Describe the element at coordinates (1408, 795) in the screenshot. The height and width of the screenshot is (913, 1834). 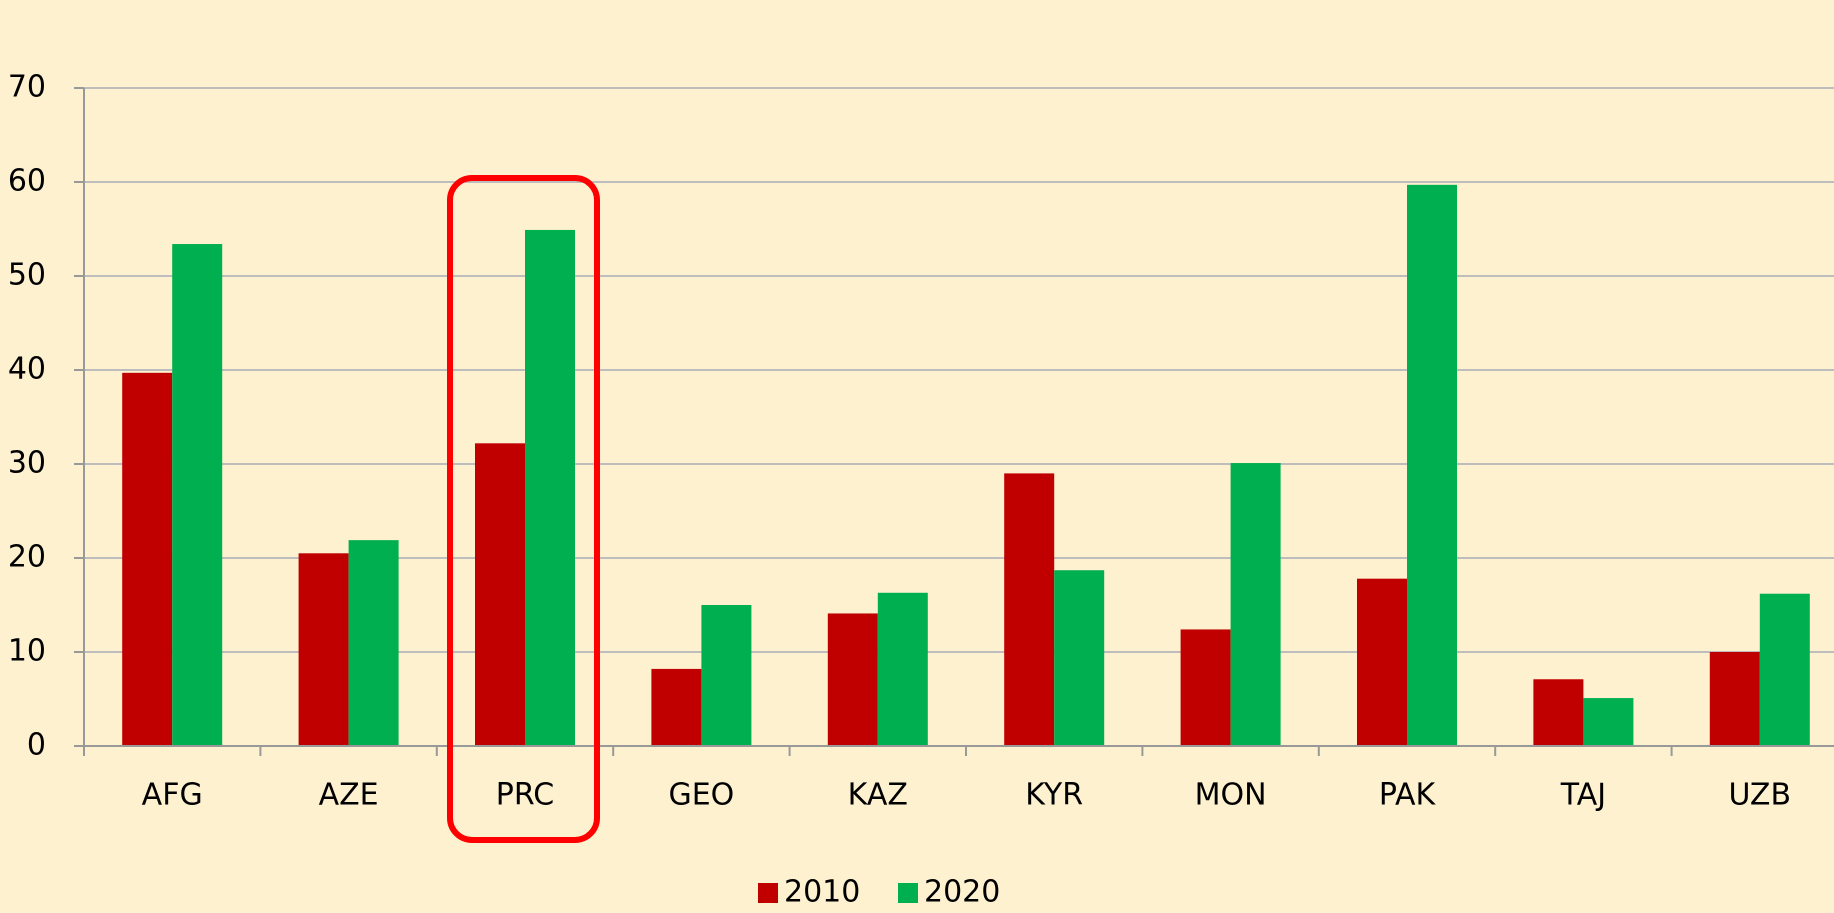
I see `x-tick-label: PAK` at that location.